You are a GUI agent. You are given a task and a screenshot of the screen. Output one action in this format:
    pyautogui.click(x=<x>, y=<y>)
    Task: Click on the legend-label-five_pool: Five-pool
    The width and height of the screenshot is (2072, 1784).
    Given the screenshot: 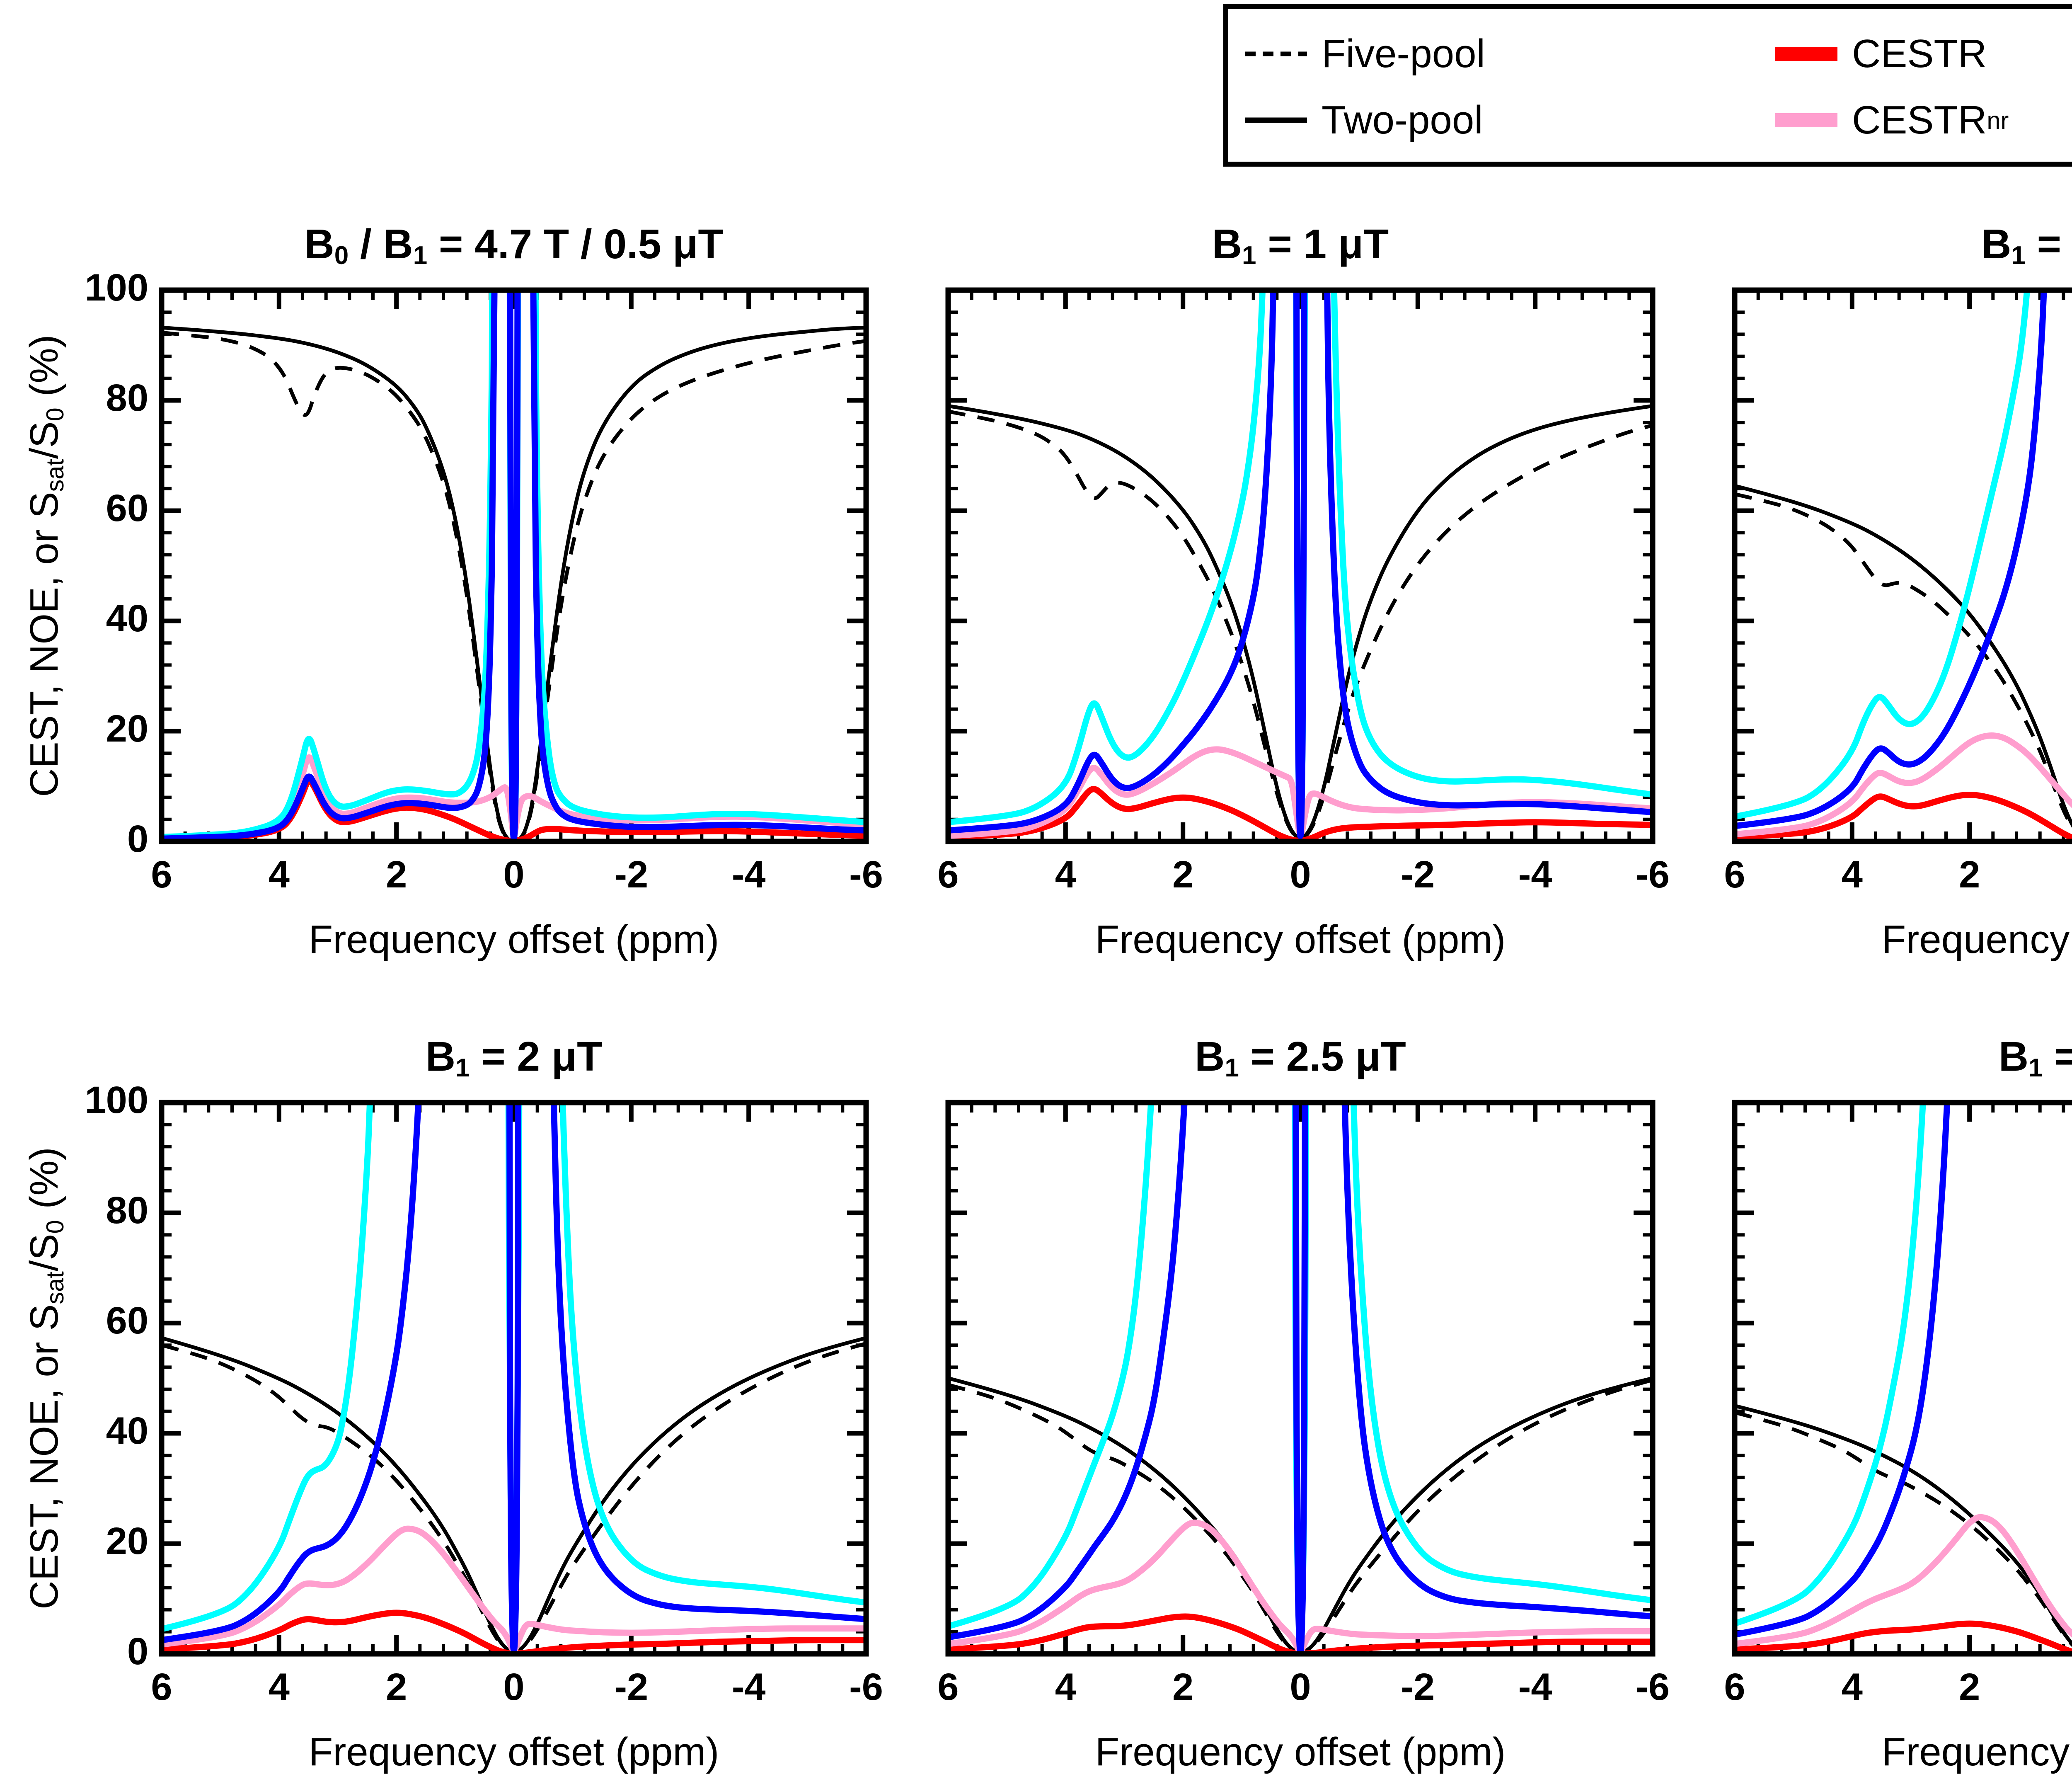 What is the action you would take?
    pyautogui.click(x=1403, y=54)
    